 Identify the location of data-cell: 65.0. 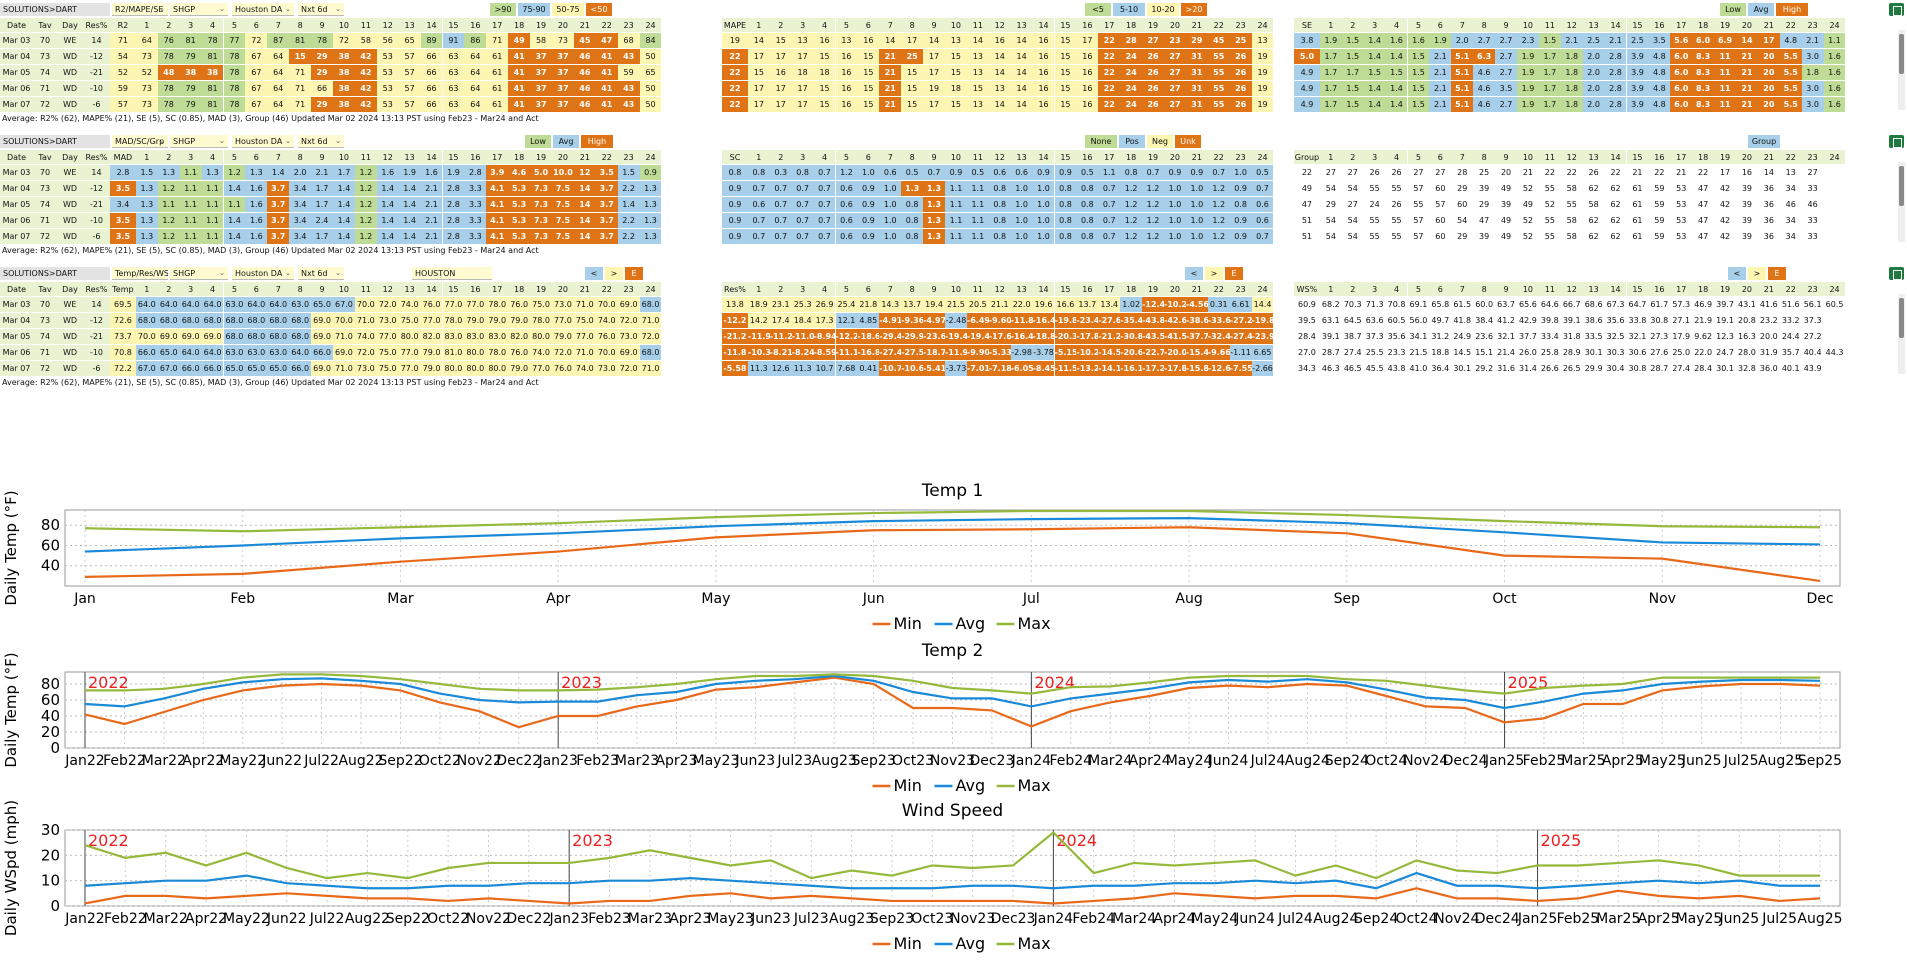
(278, 368).